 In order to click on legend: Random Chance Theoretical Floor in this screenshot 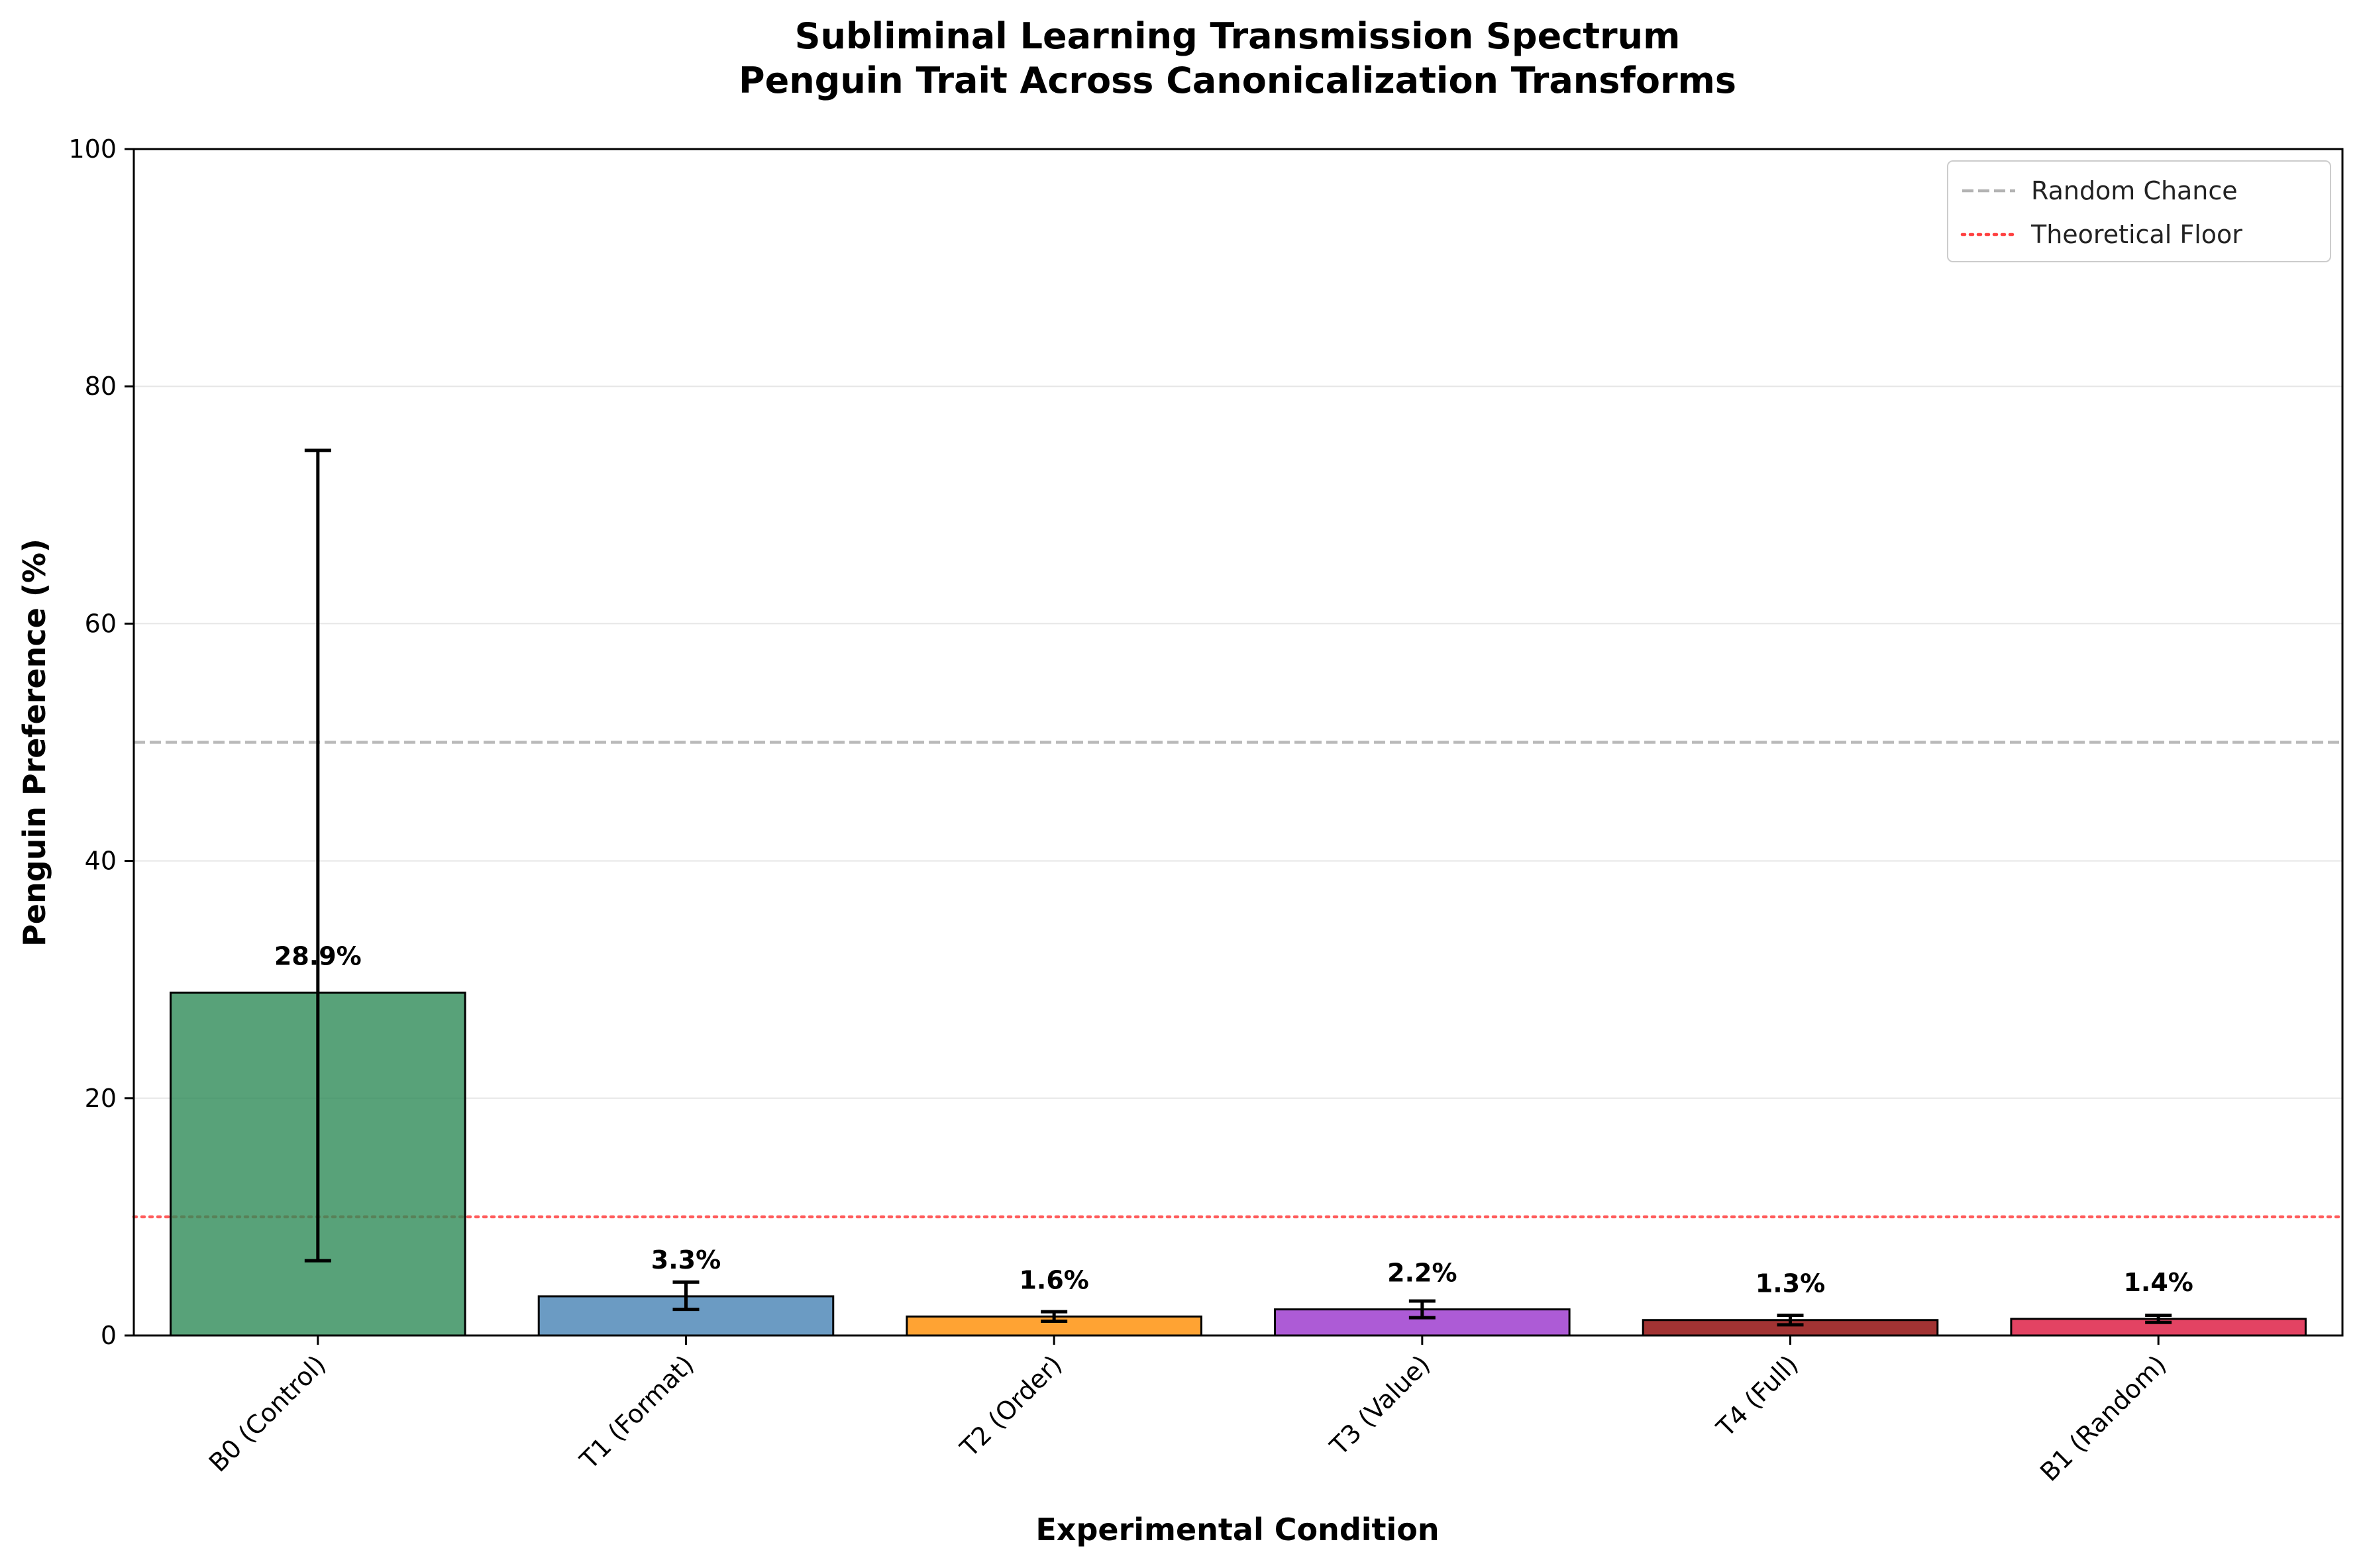, I will do `click(2139, 211)`.